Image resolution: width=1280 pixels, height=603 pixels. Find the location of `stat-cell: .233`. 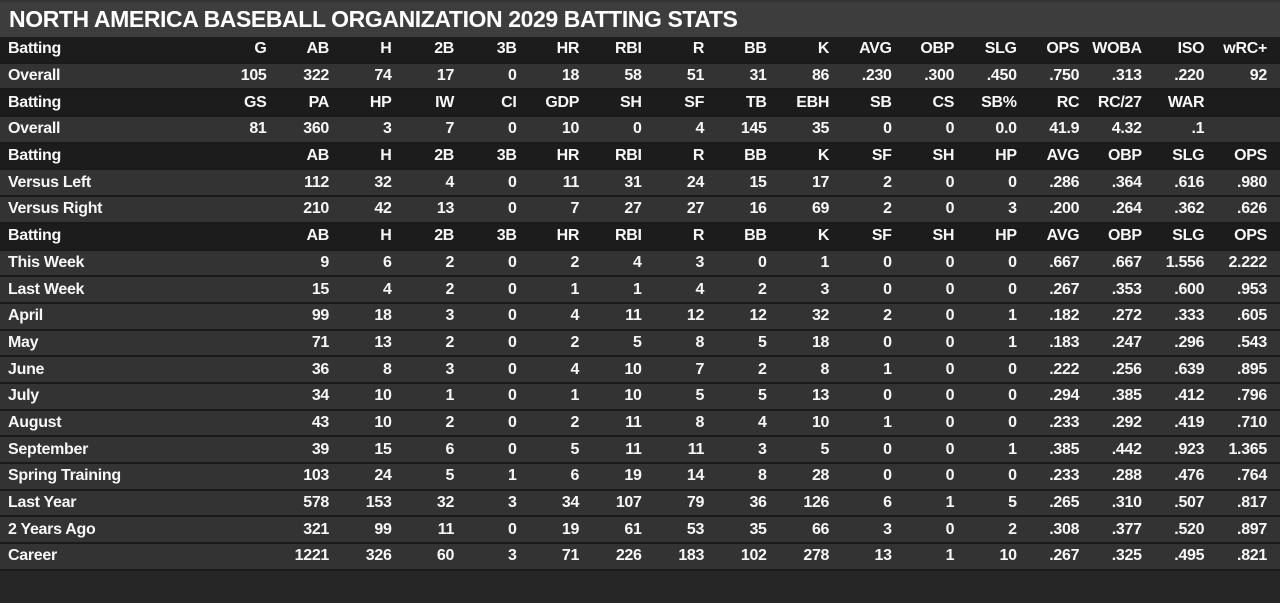

stat-cell: .233 is located at coordinates (1061, 477).